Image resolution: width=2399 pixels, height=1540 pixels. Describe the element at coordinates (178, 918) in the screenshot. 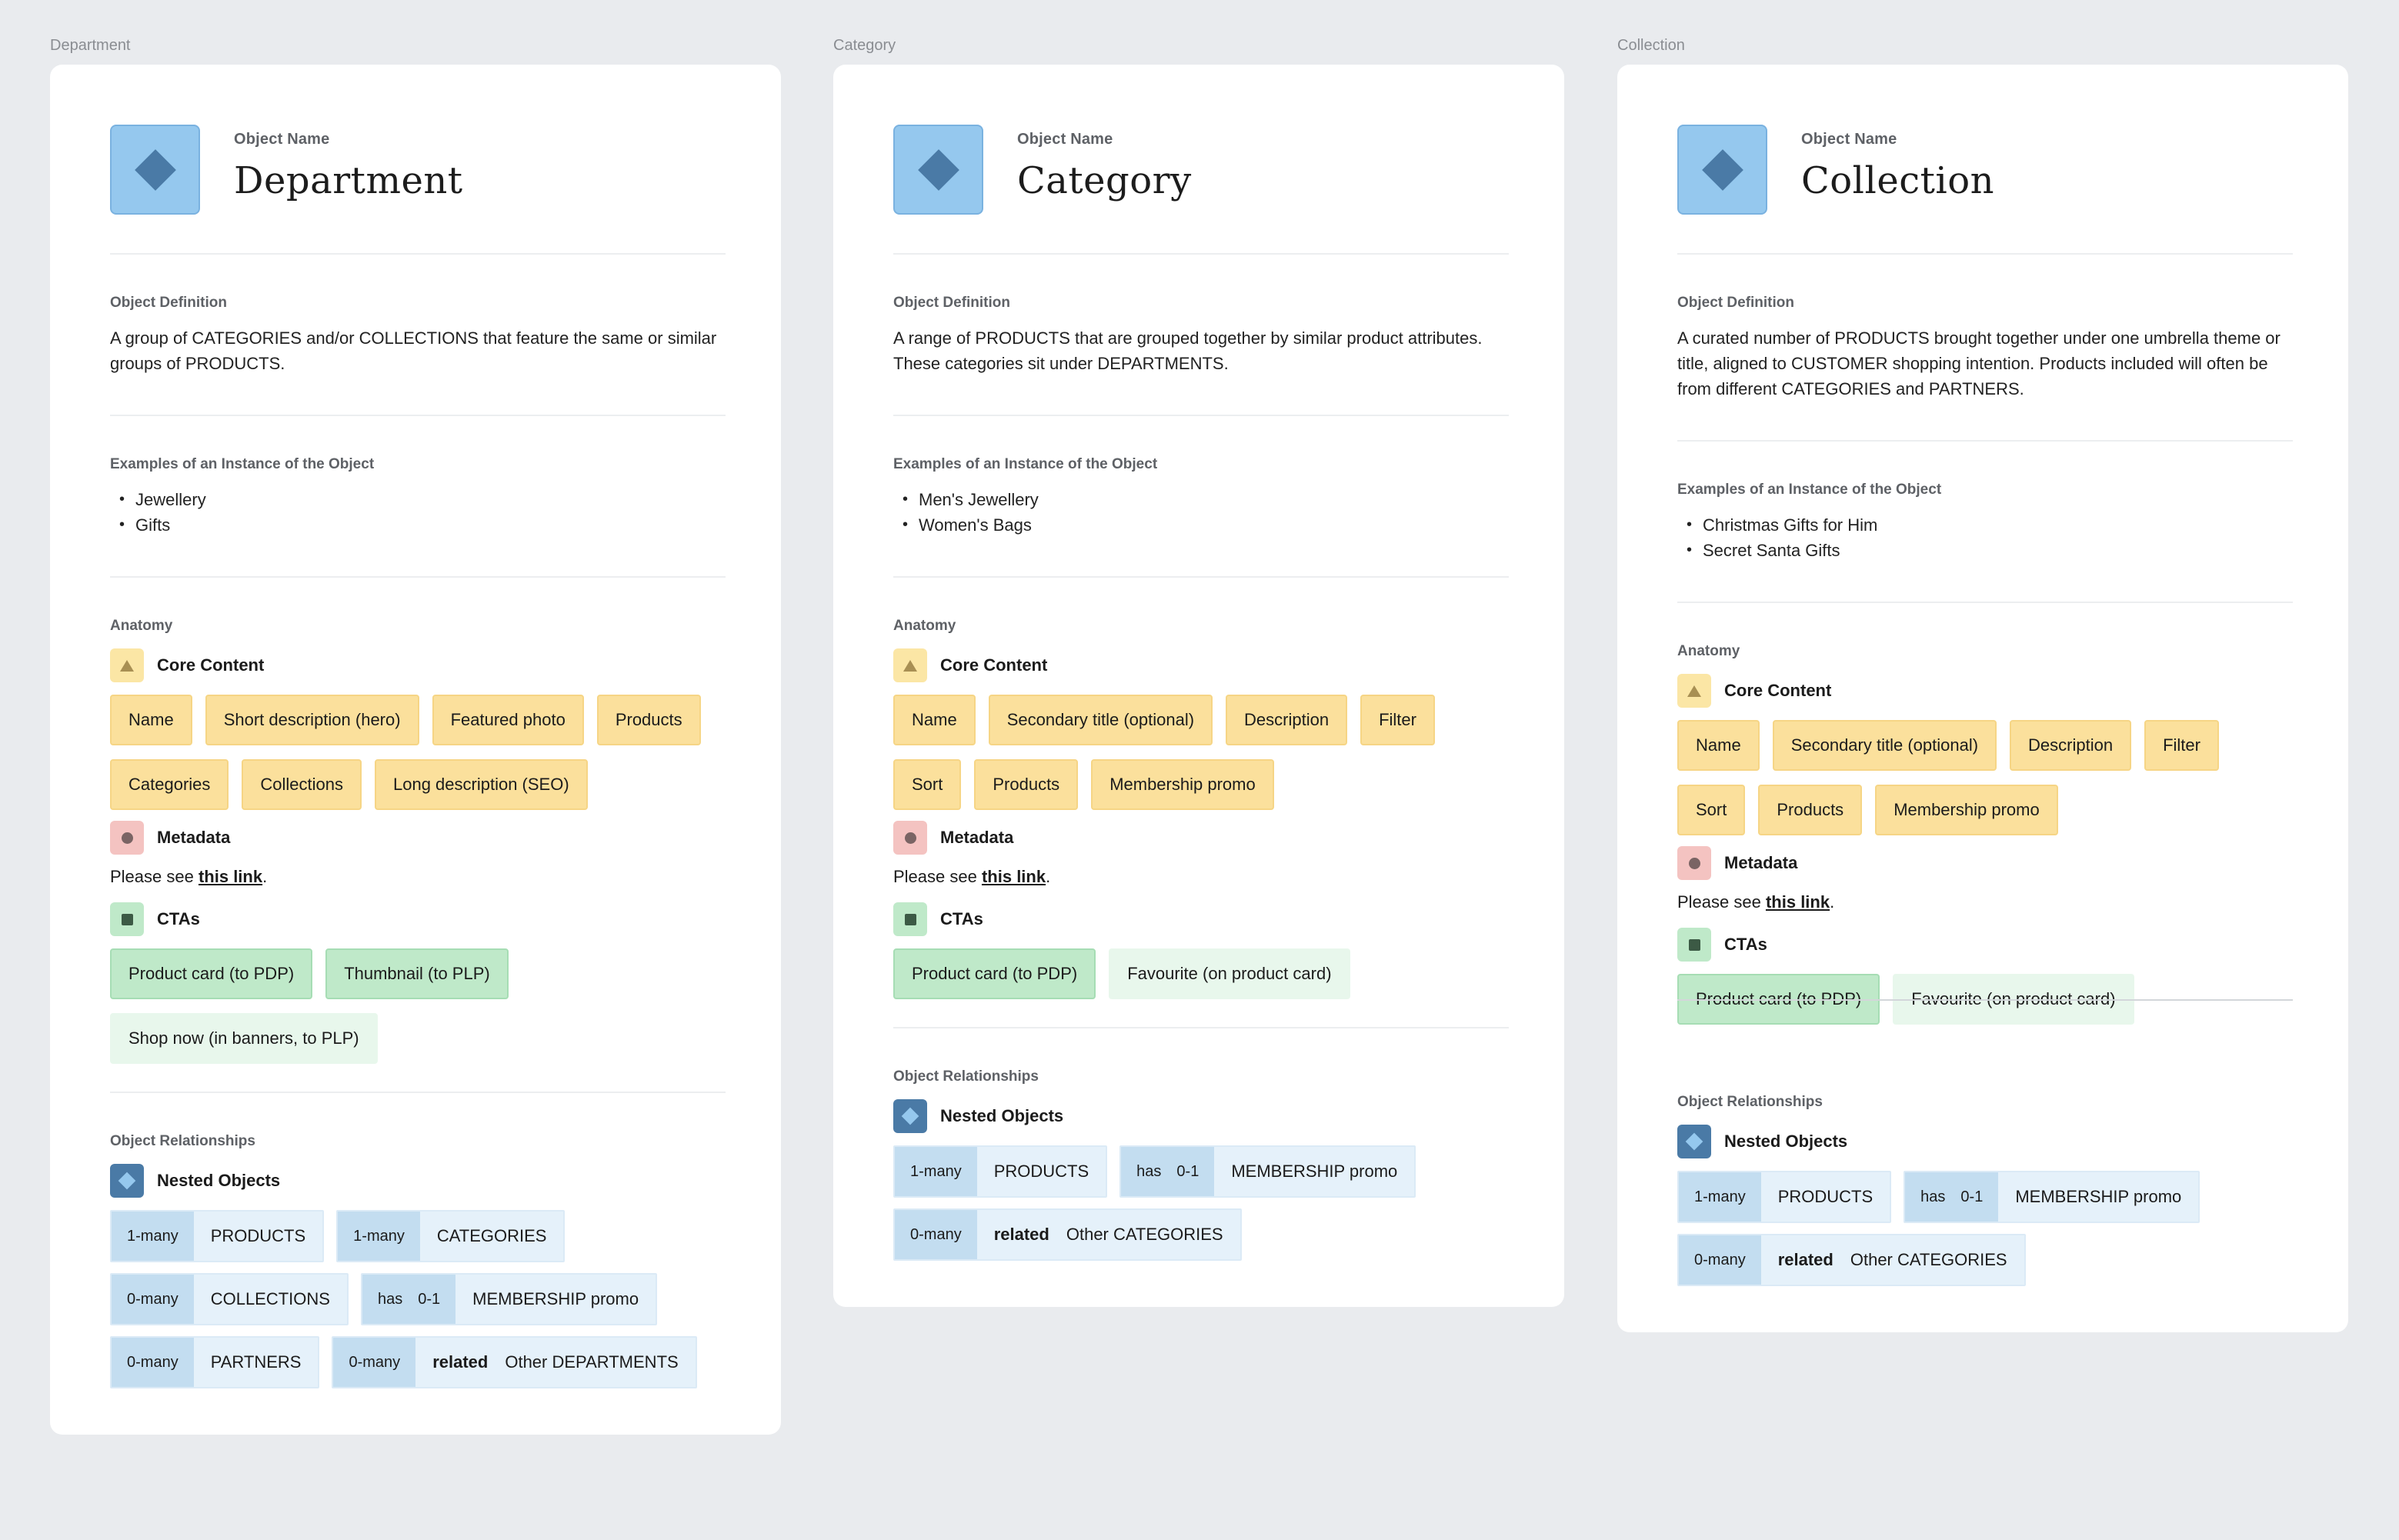

I see `ctas-title: CTAs` at that location.